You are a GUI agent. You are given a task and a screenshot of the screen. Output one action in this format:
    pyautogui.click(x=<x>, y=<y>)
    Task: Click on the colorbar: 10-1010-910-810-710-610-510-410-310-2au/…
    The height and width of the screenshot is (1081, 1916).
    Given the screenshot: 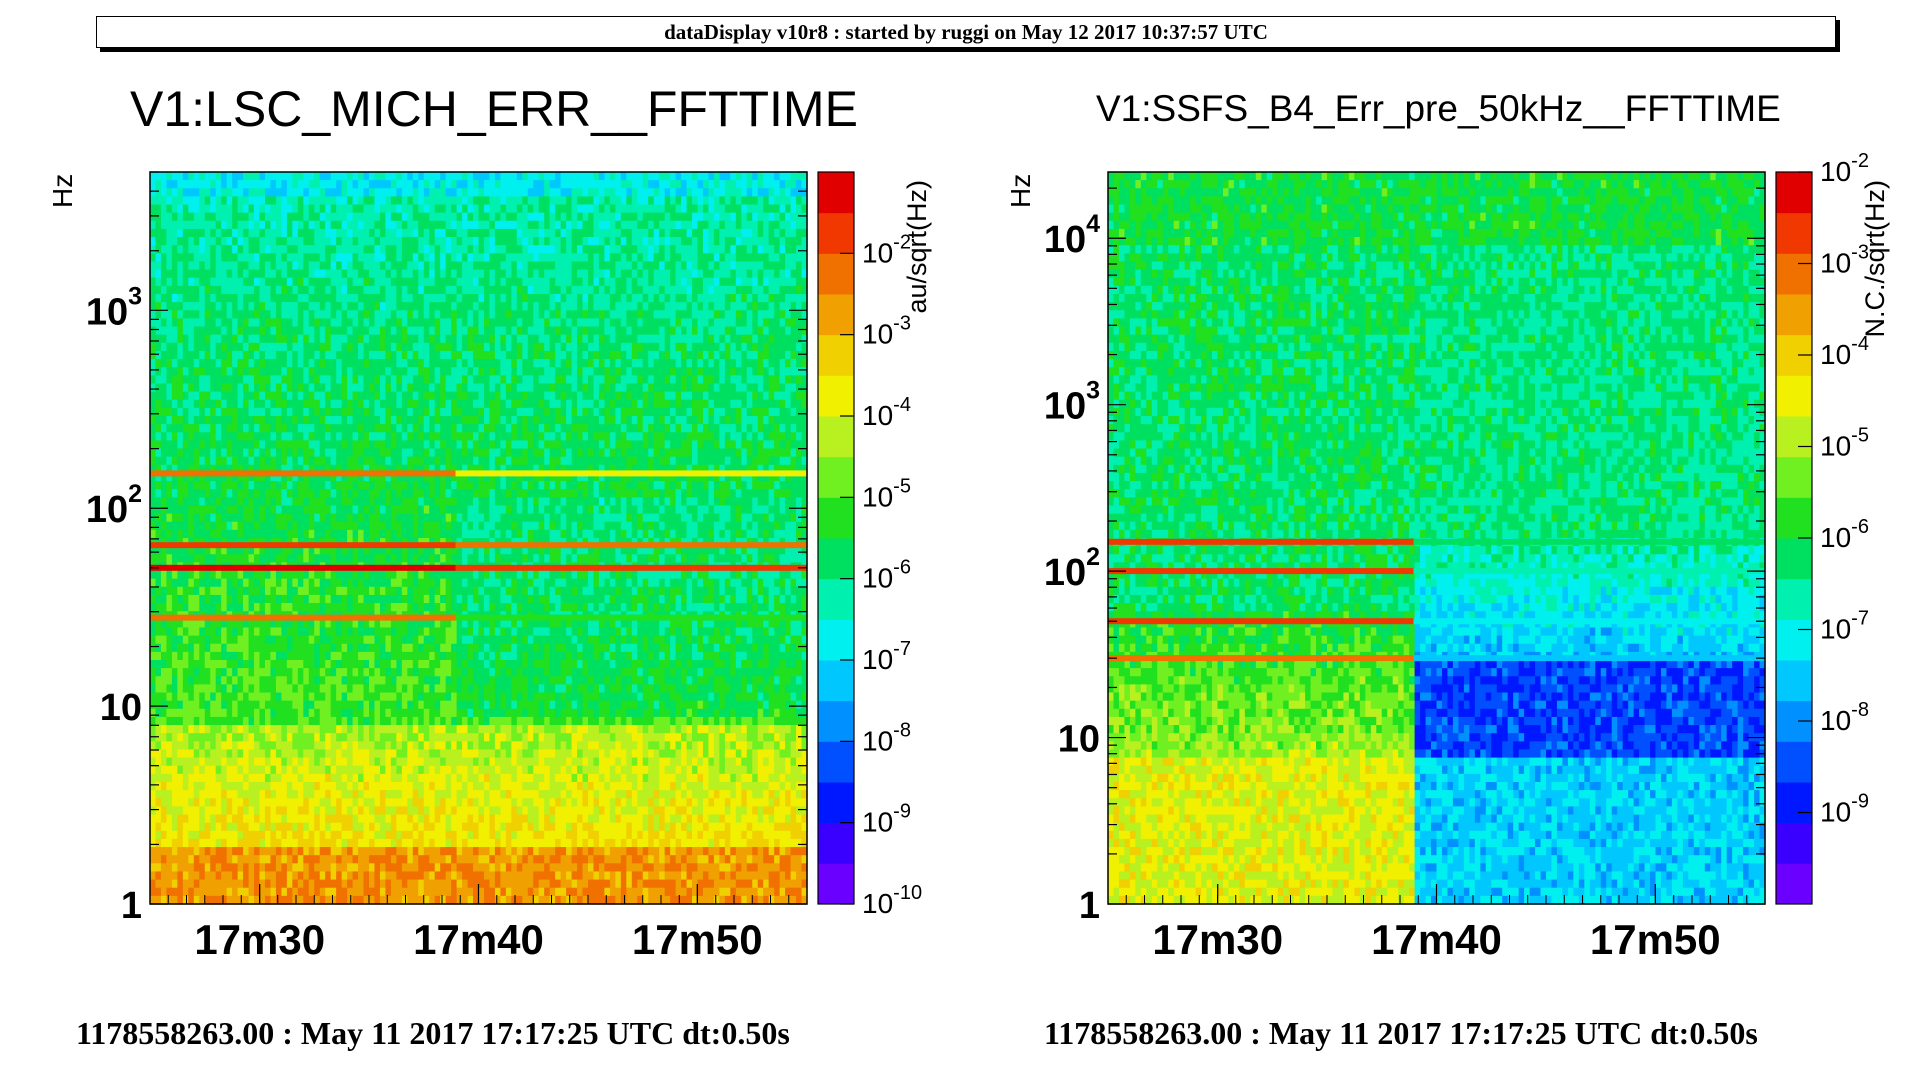 What is the action you would take?
    pyautogui.click(x=874, y=545)
    